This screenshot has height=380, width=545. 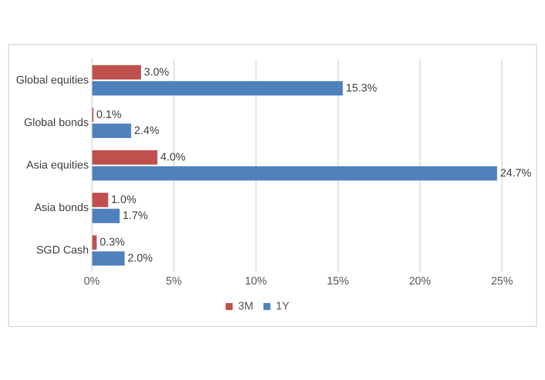 What do you see at coordinates (140, 258) in the screenshot?
I see `data-label: 2.0%` at bounding box center [140, 258].